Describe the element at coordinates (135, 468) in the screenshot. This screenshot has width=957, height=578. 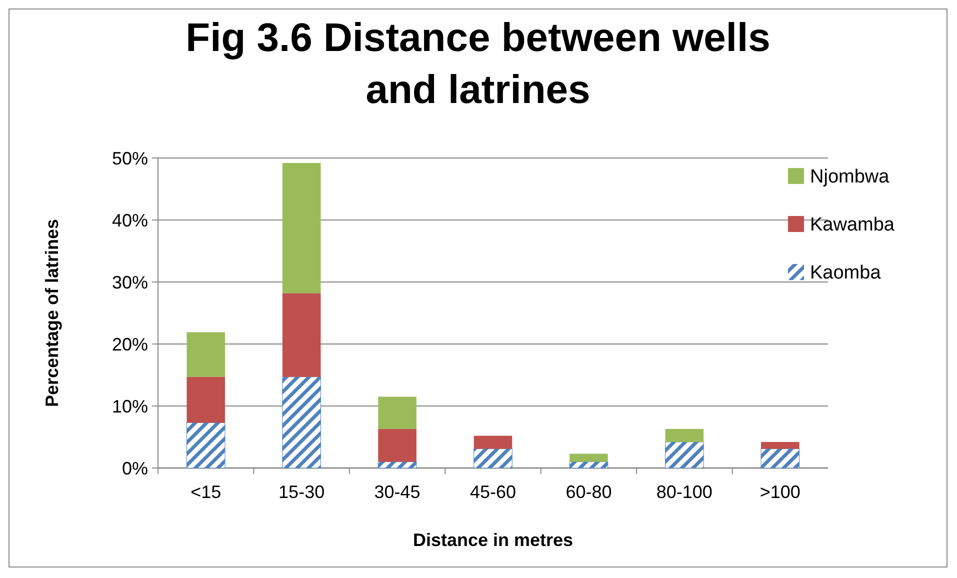
I see `y-tick-label: 0%` at that location.